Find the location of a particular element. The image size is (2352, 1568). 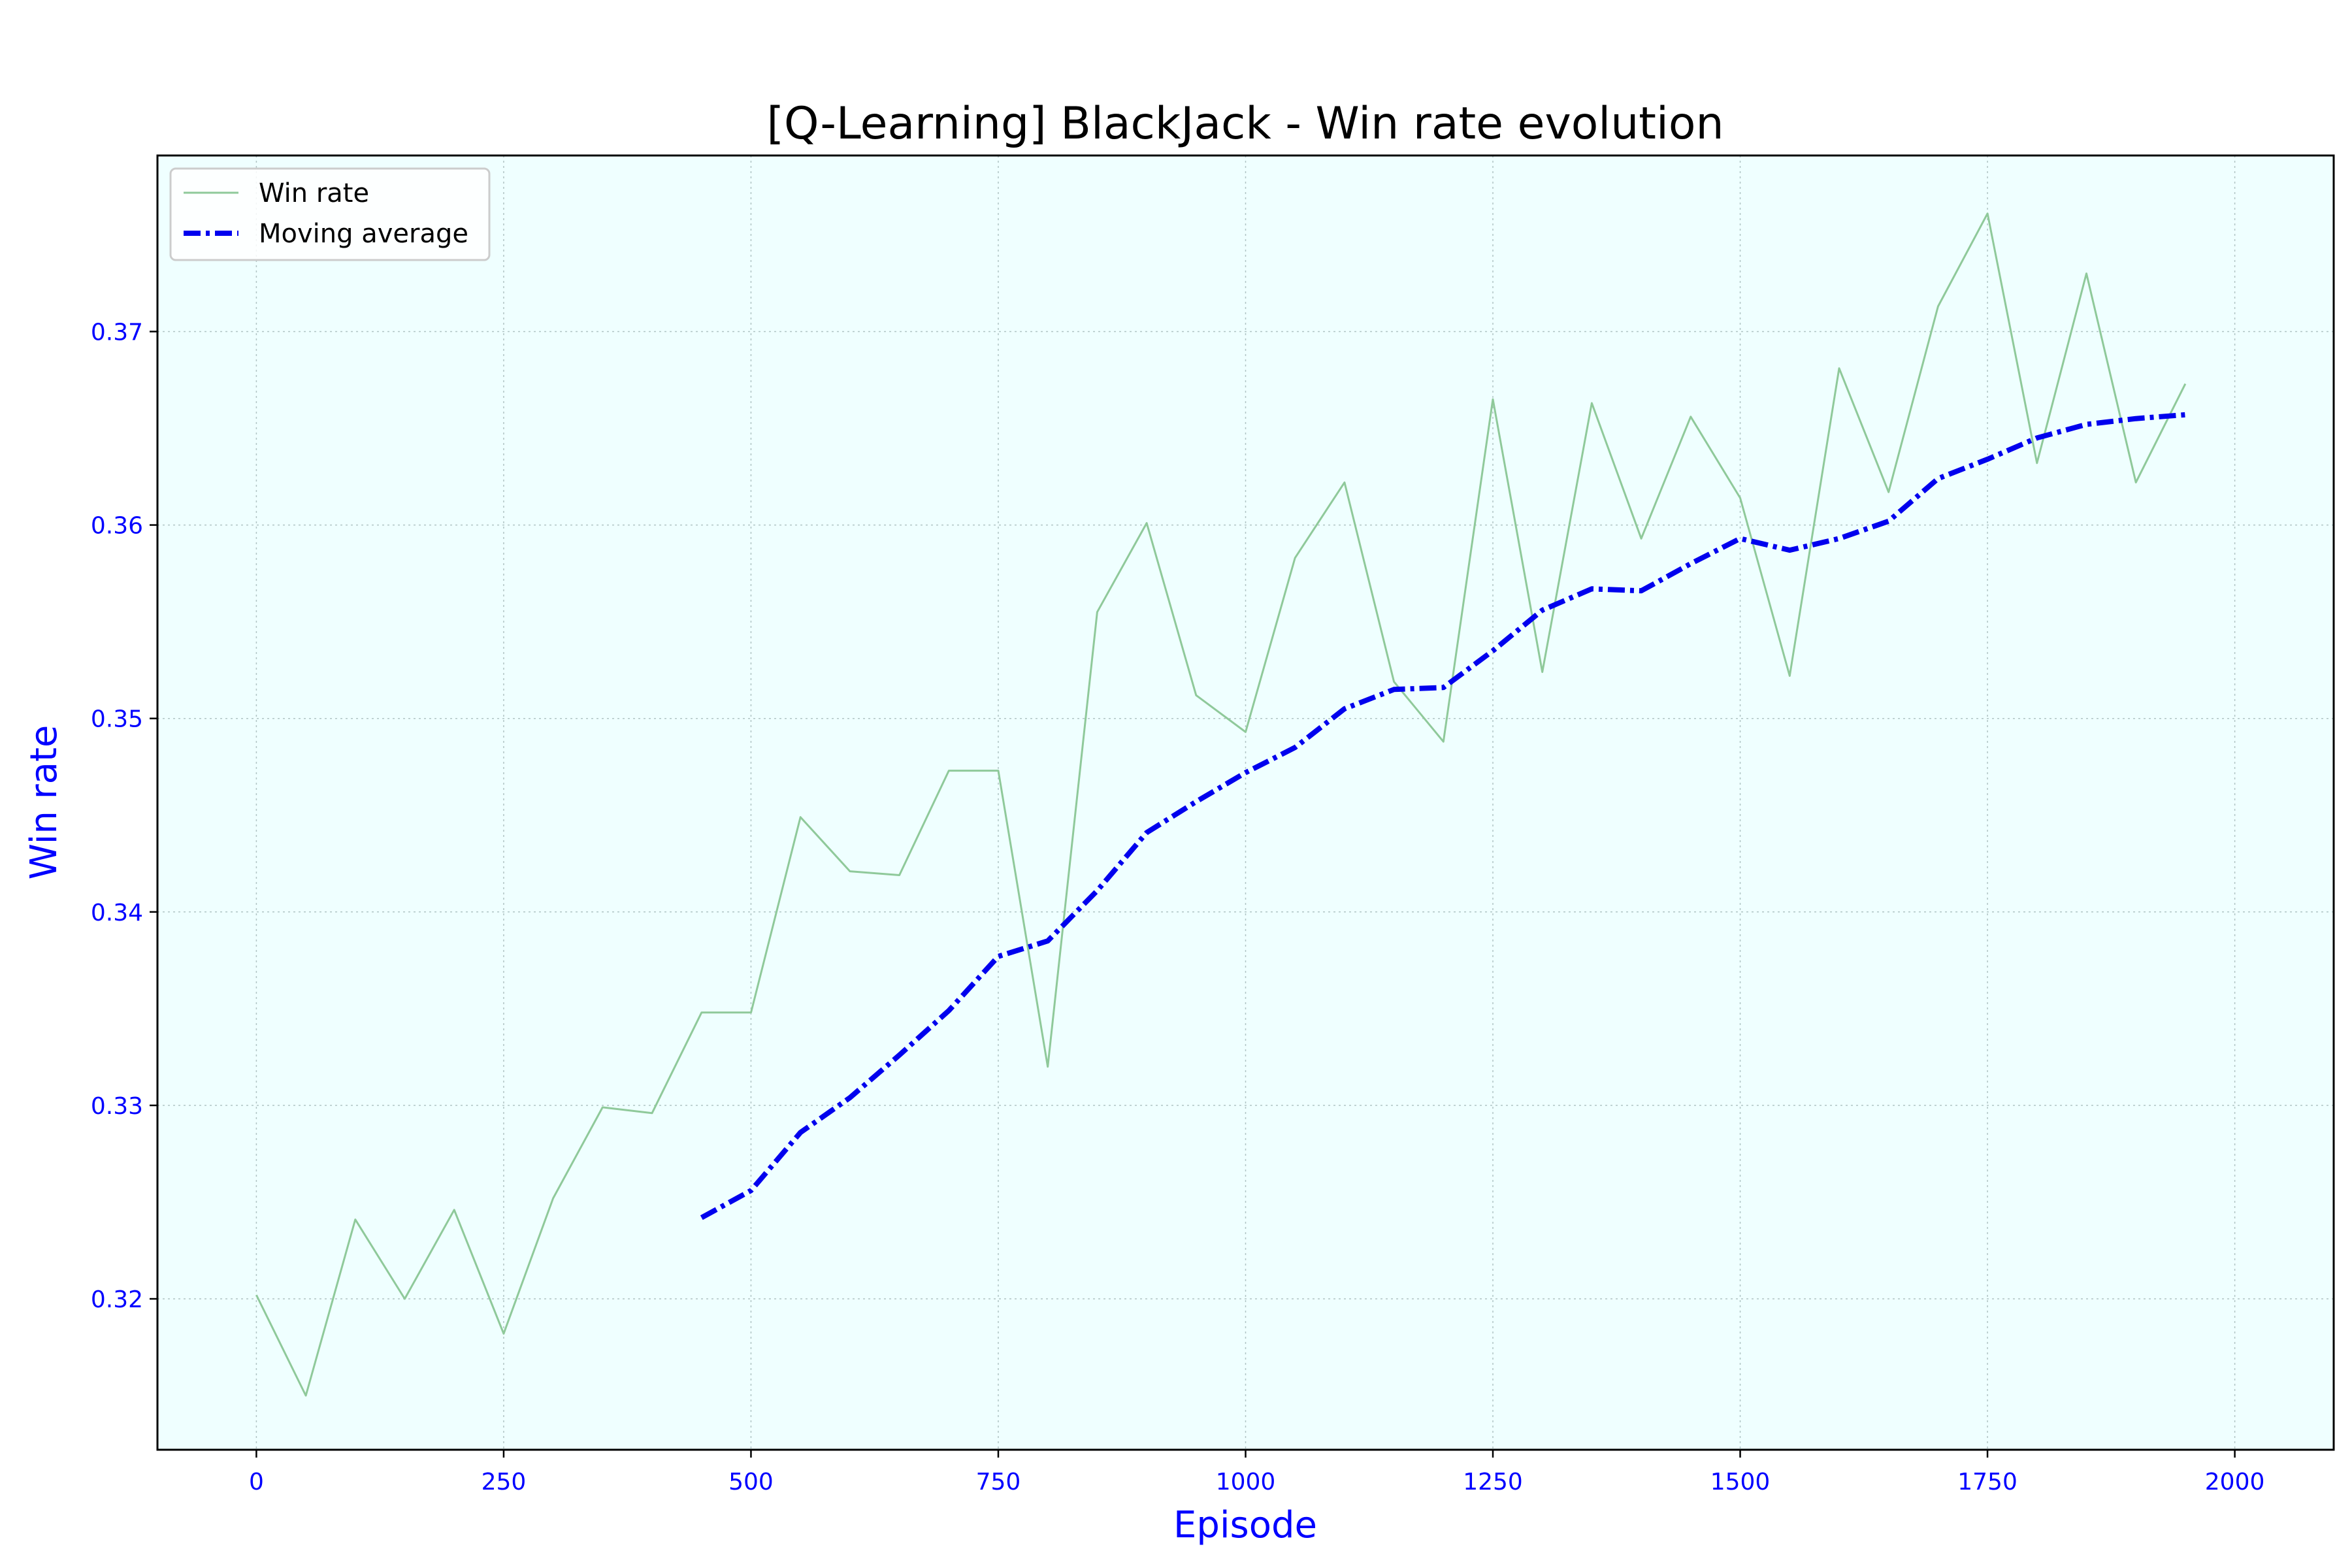

x-tick-label: 2000 is located at coordinates (2235, 1482).